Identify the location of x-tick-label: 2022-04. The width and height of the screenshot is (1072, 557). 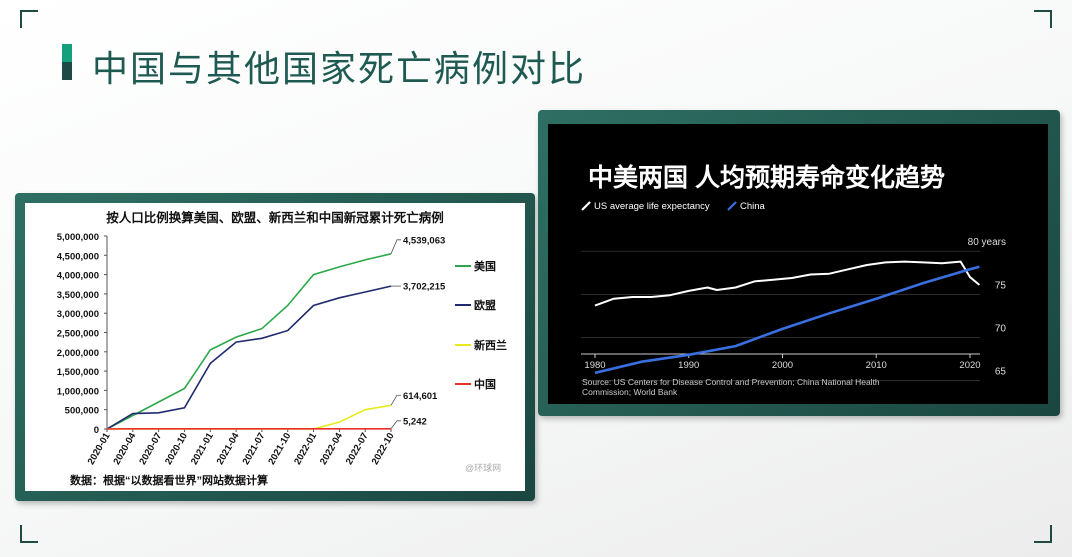
(331, 448).